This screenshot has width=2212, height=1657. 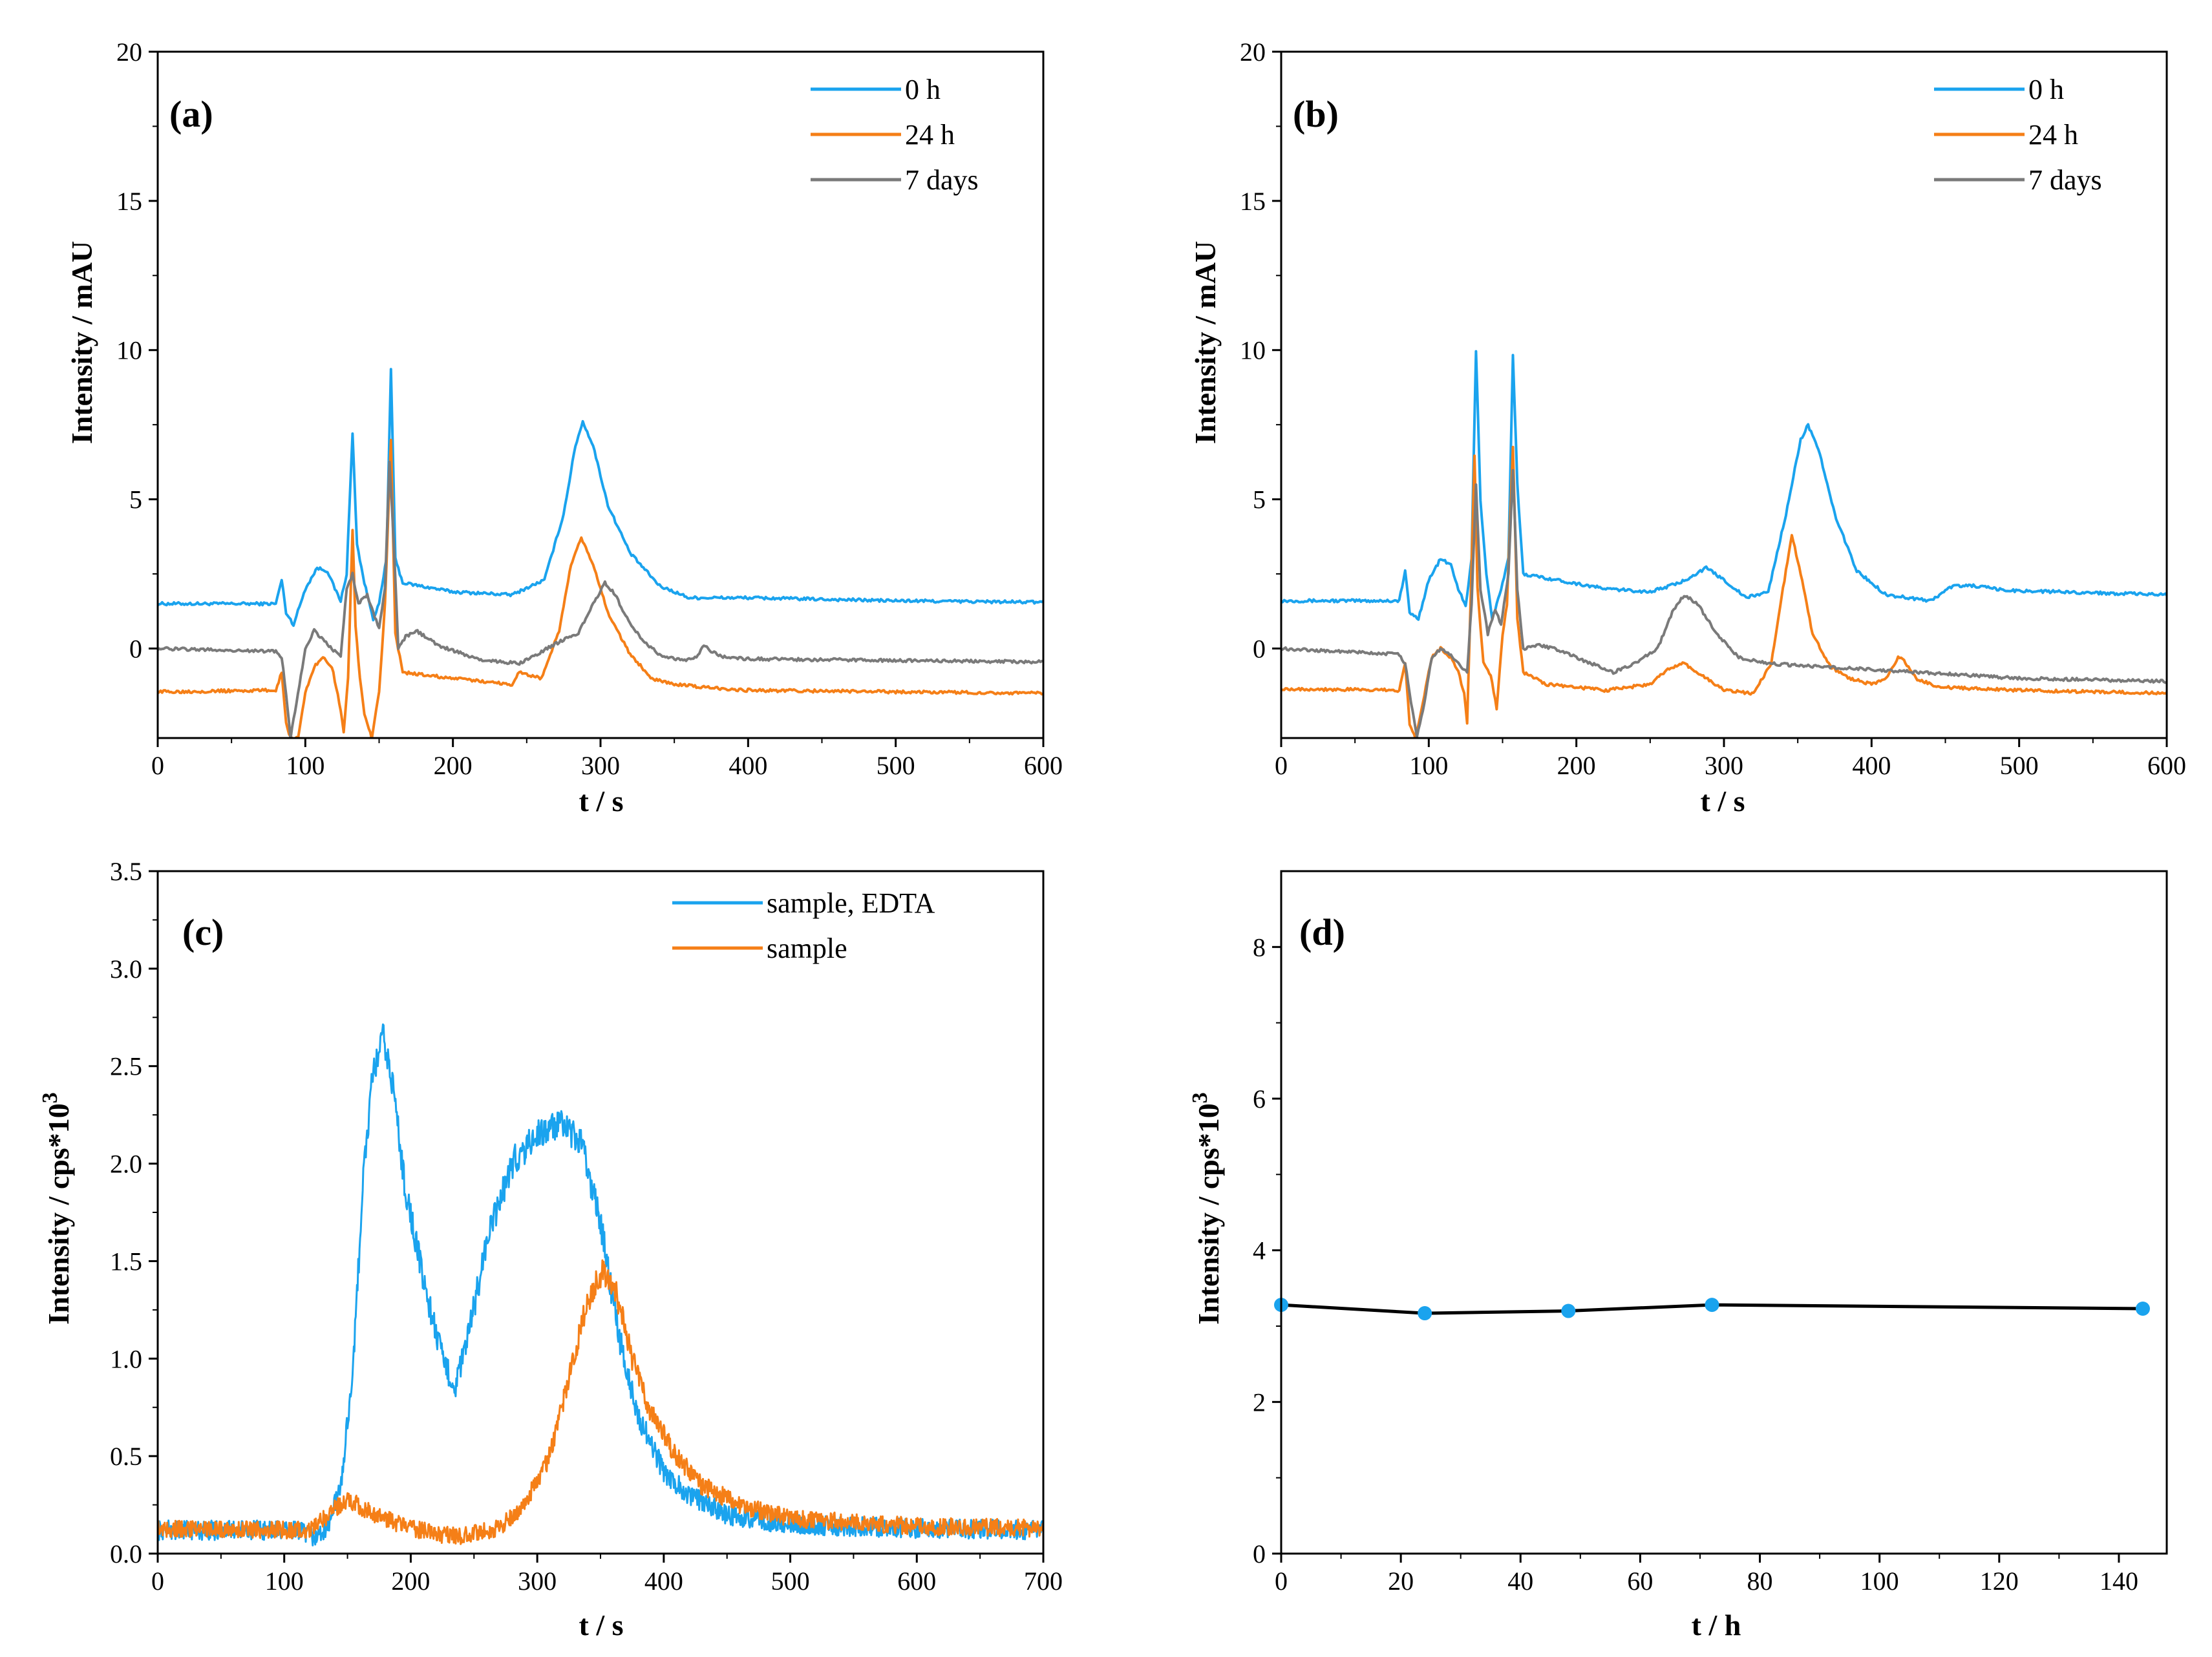 I want to click on y-axis-label-d-text: Intensity / cps*10, so click(x=1208, y=1213).